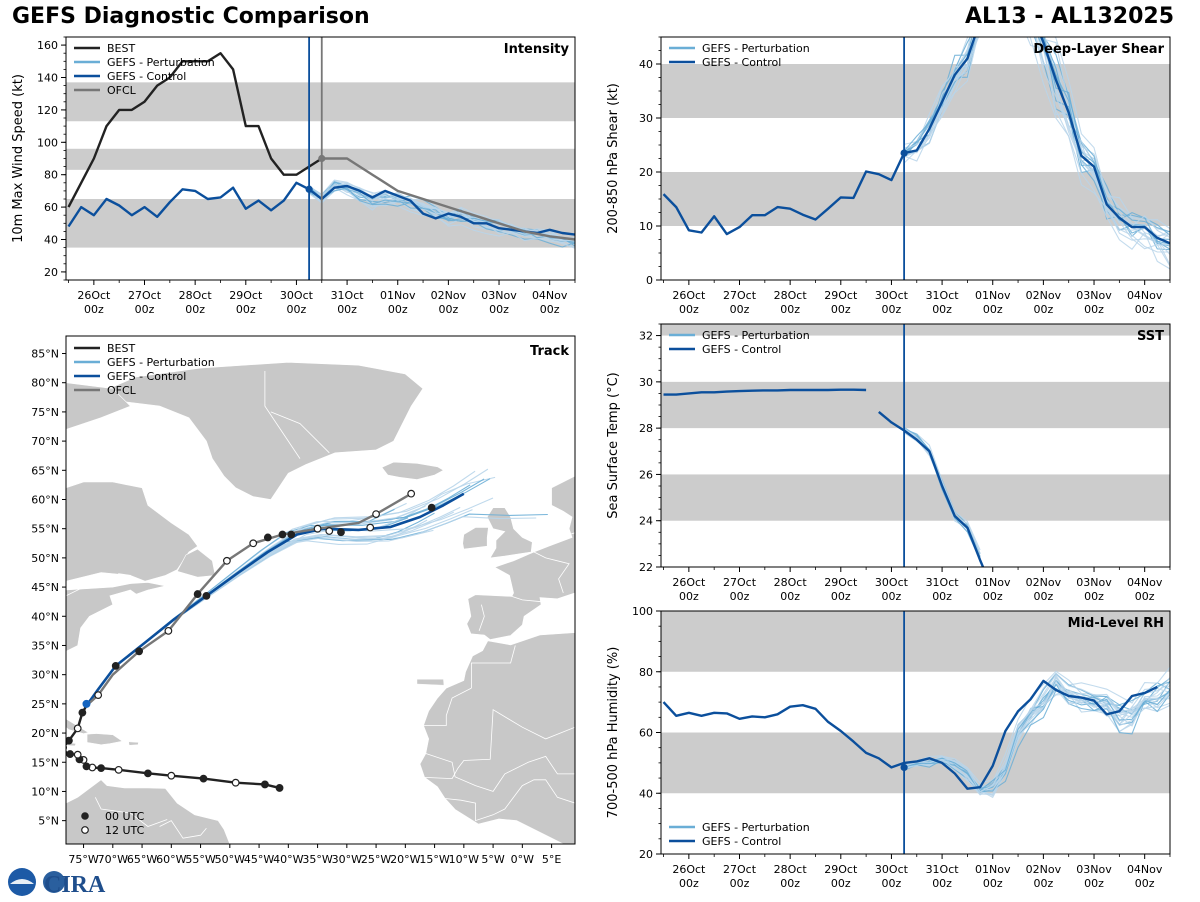 This screenshot has height=902, width=1200. Describe the element at coordinates (18, 158) in the screenshot. I see `y-axis-label: 10m Max Wind Speed (kt)` at that location.